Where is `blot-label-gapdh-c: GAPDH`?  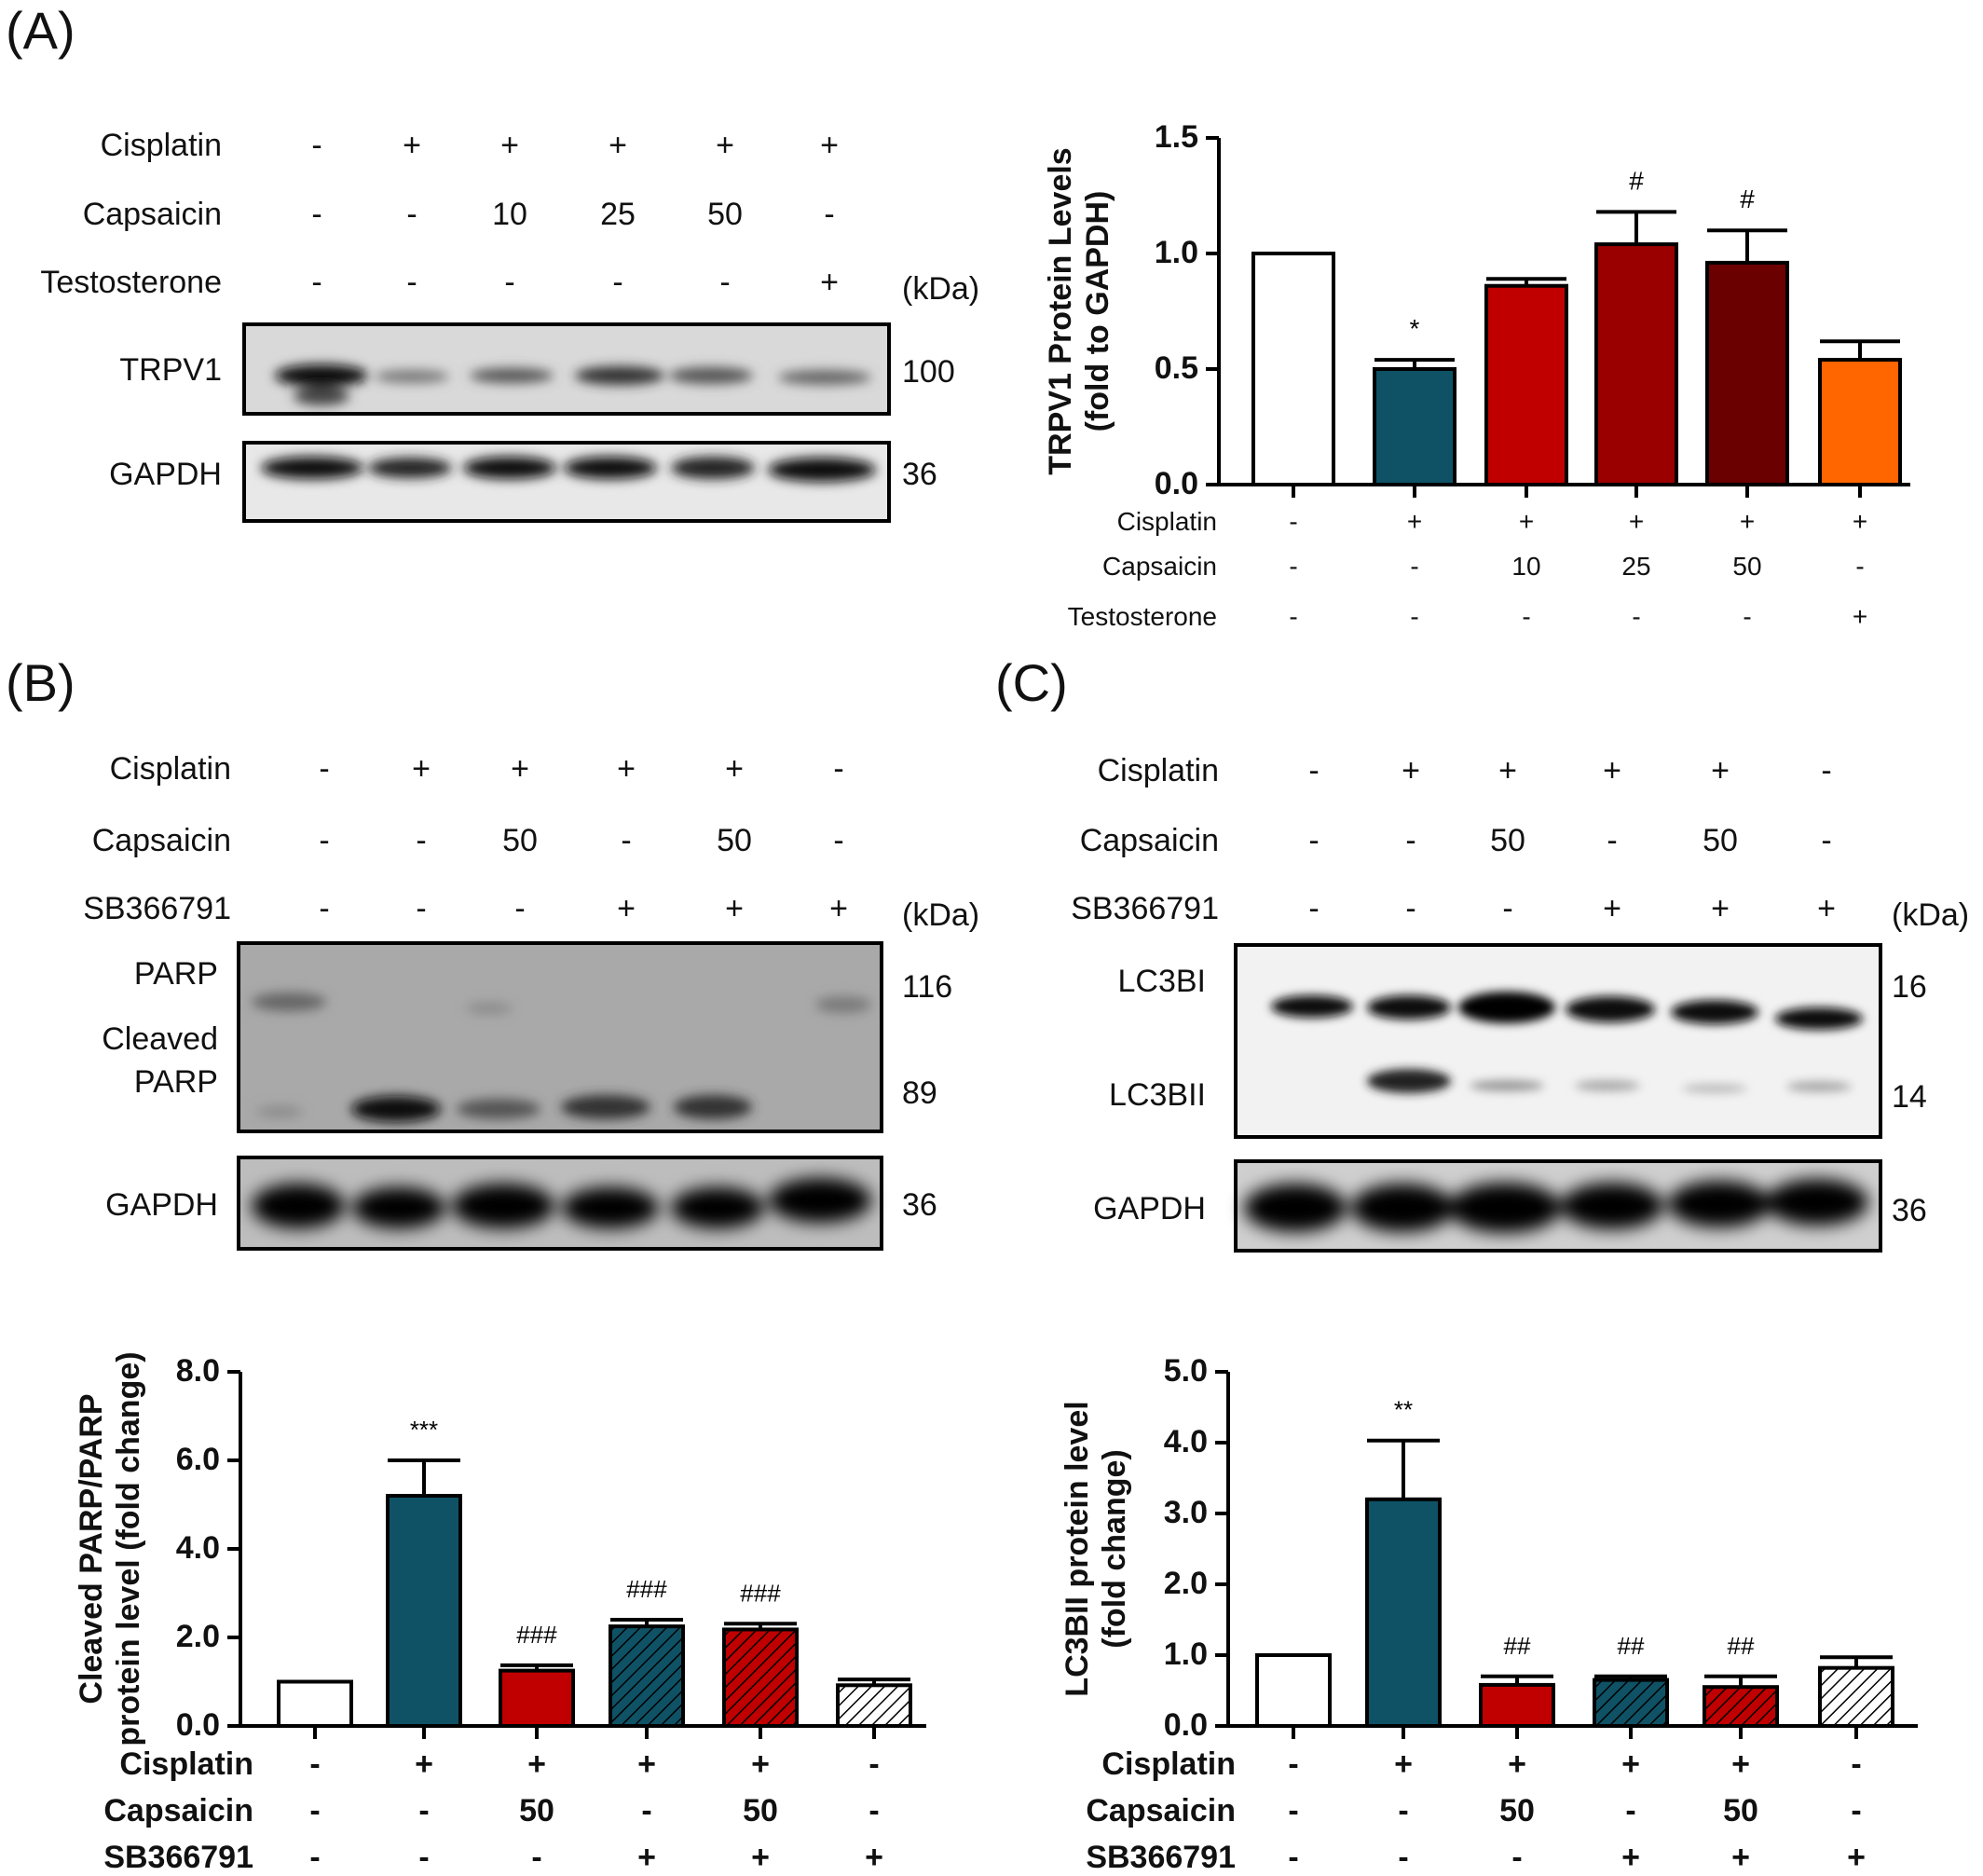
blot-label-gapdh-c: GAPDH is located at coordinates (1149, 1208).